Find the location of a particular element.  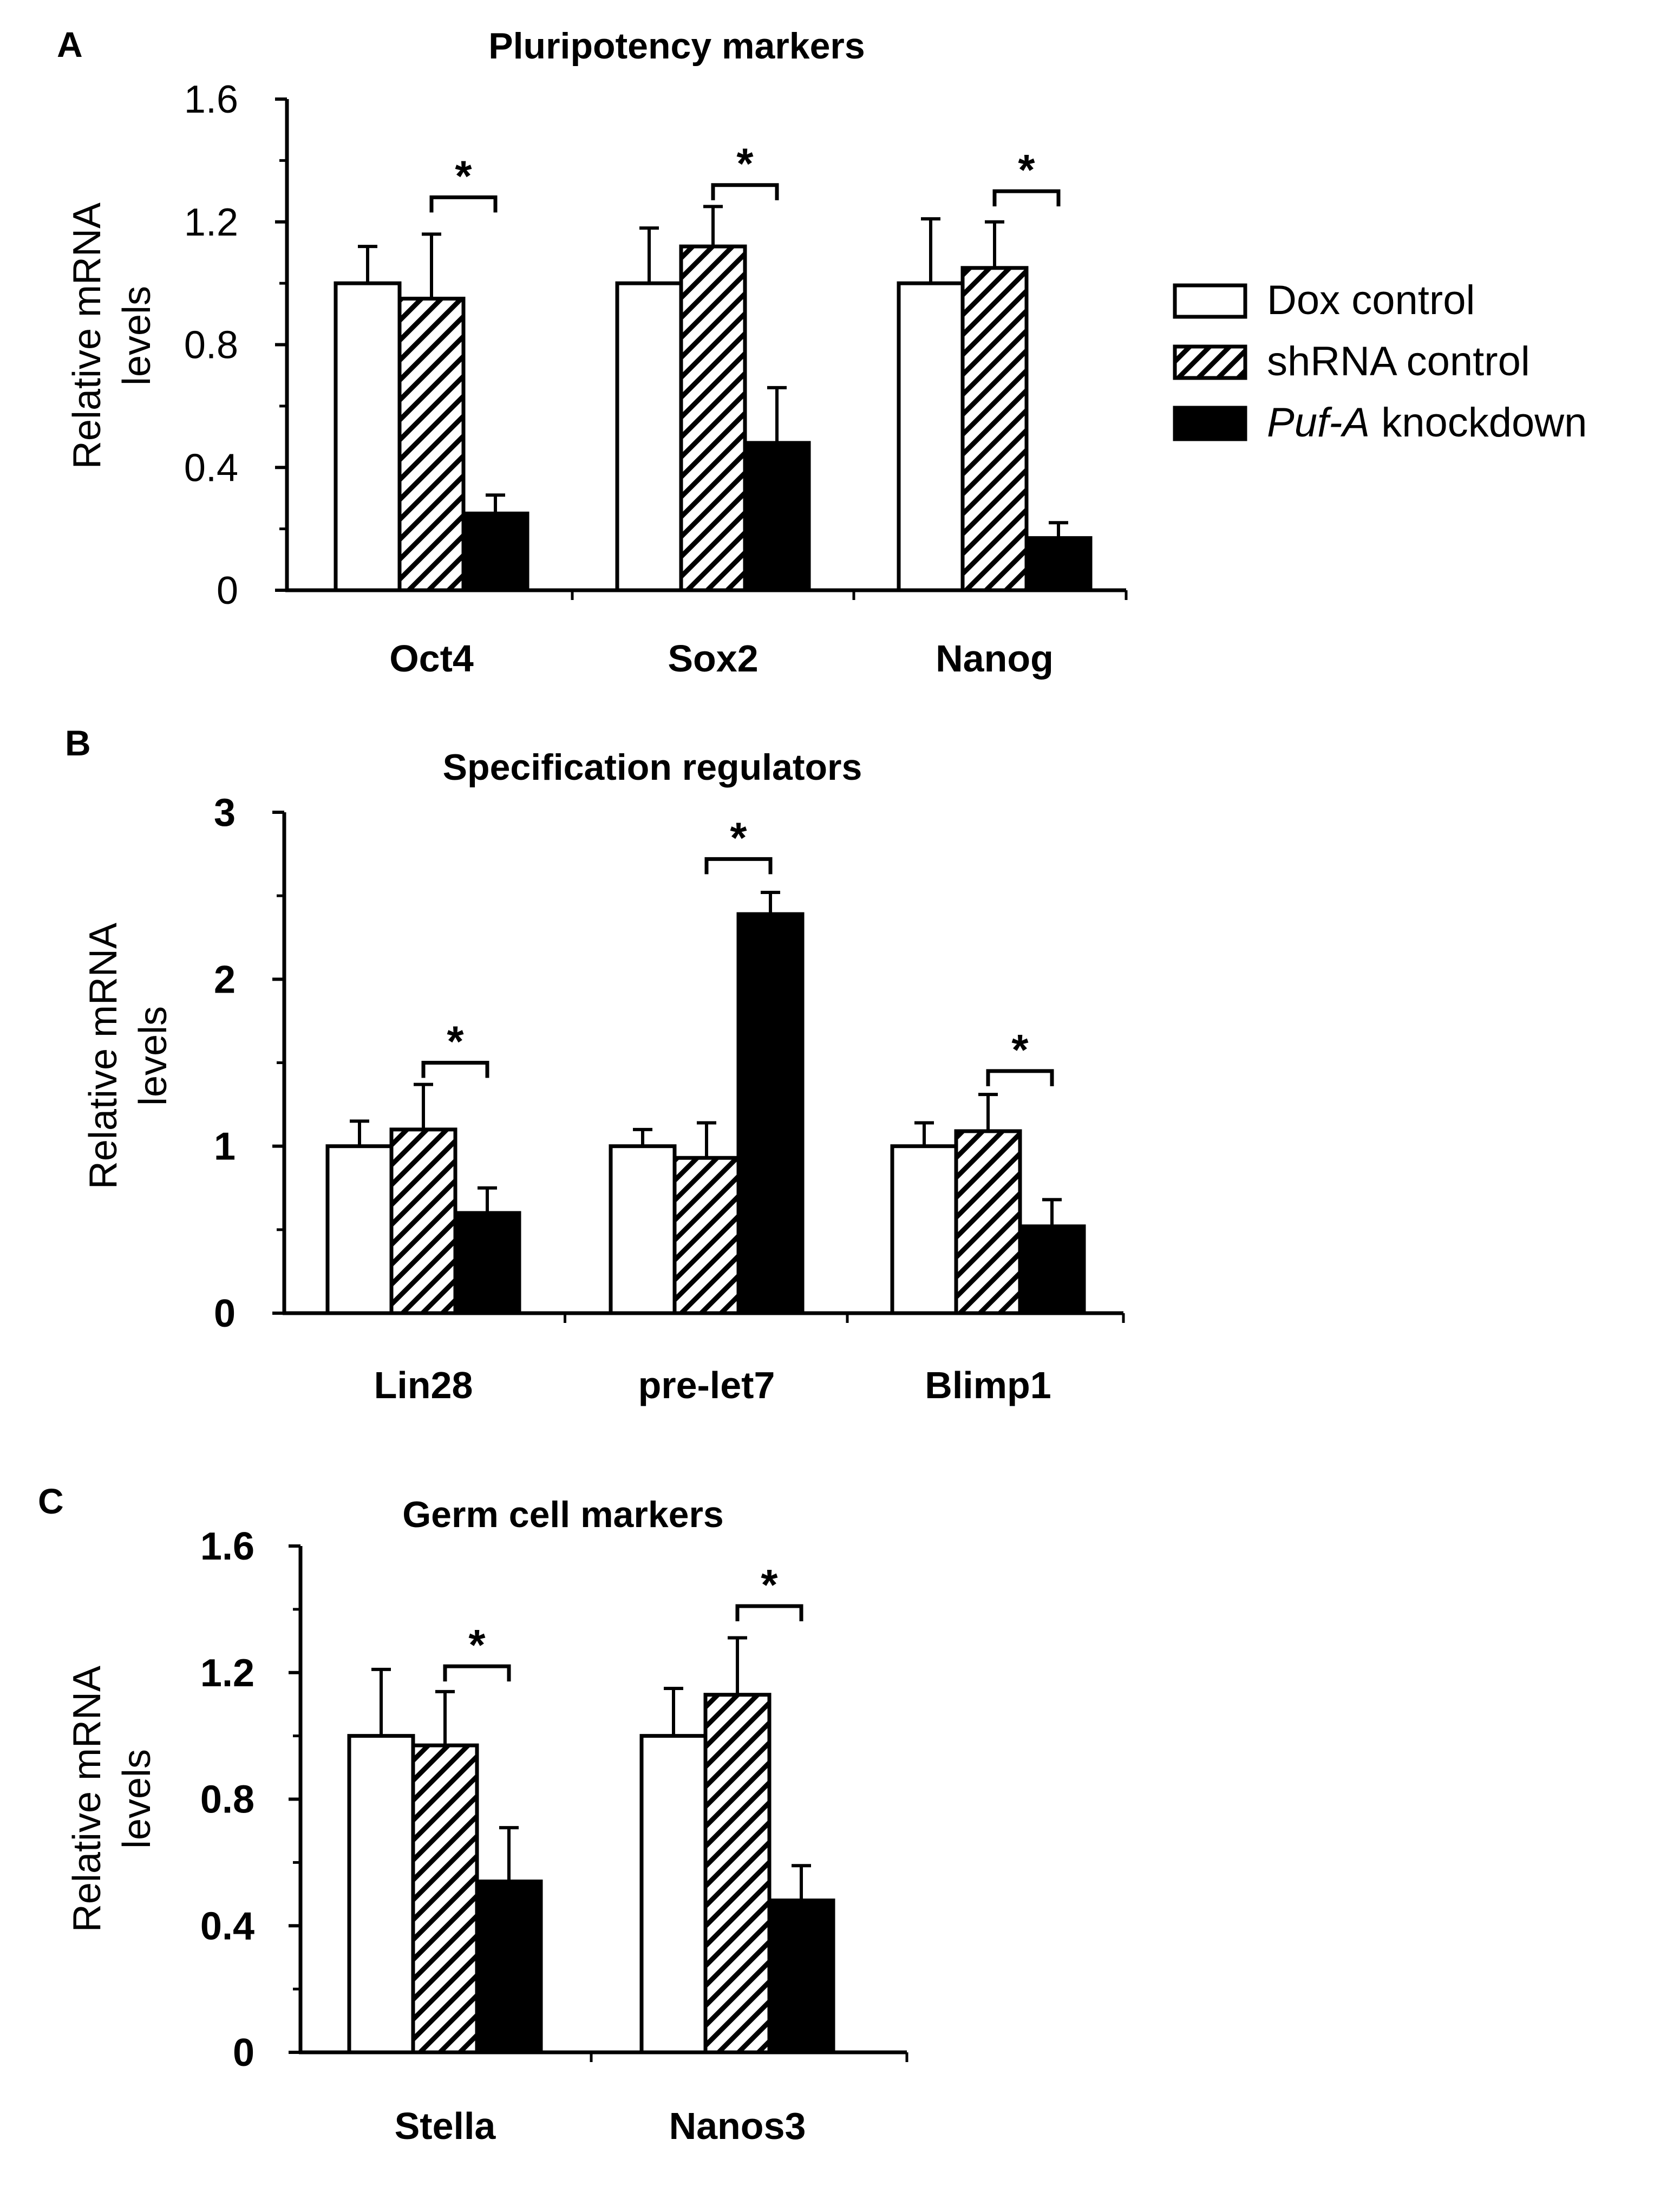

bar-shrna-control-nanog is located at coordinates (994, 429).